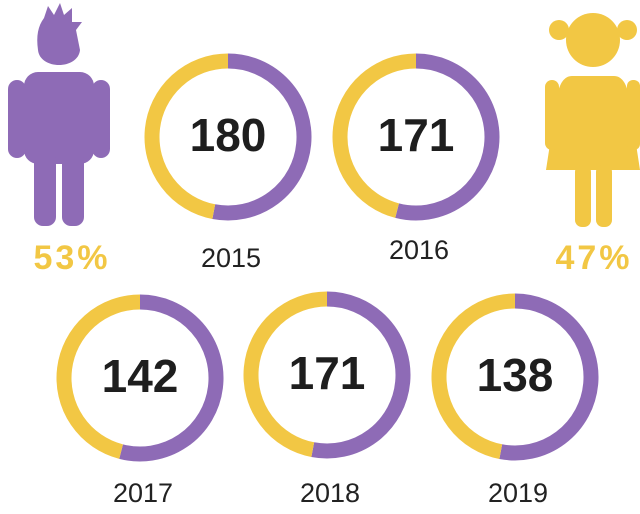 The width and height of the screenshot is (640, 514). I want to click on donut-center-label: 142, so click(140, 376).